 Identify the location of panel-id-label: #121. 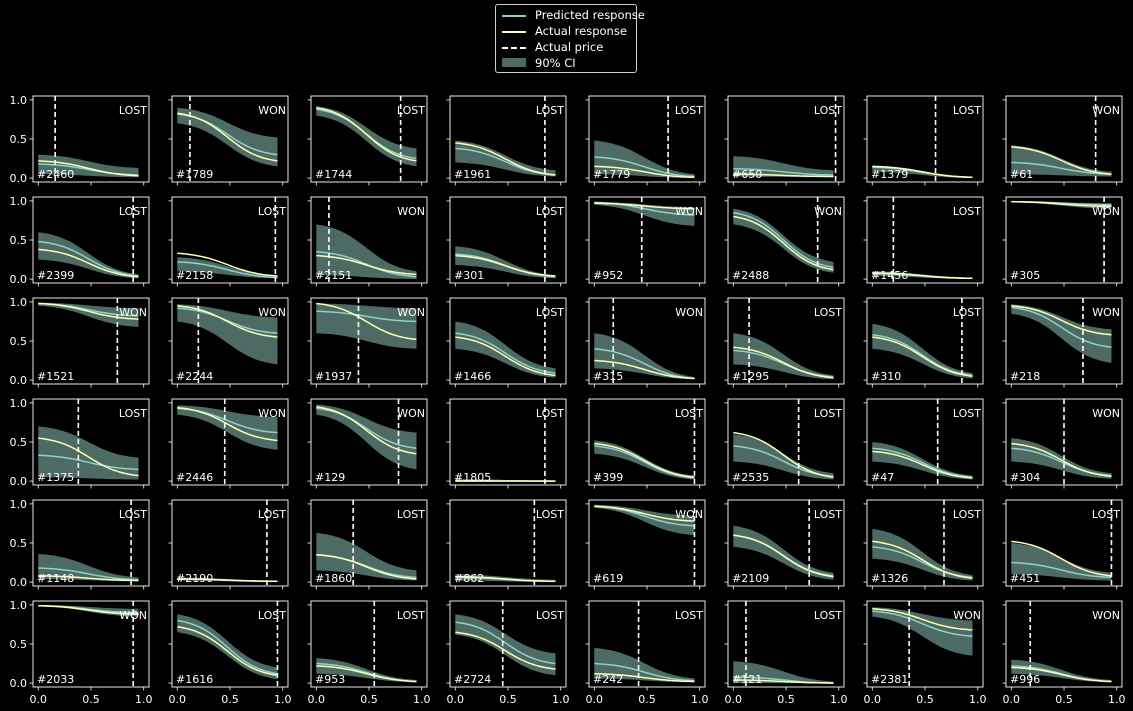
(747, 679).